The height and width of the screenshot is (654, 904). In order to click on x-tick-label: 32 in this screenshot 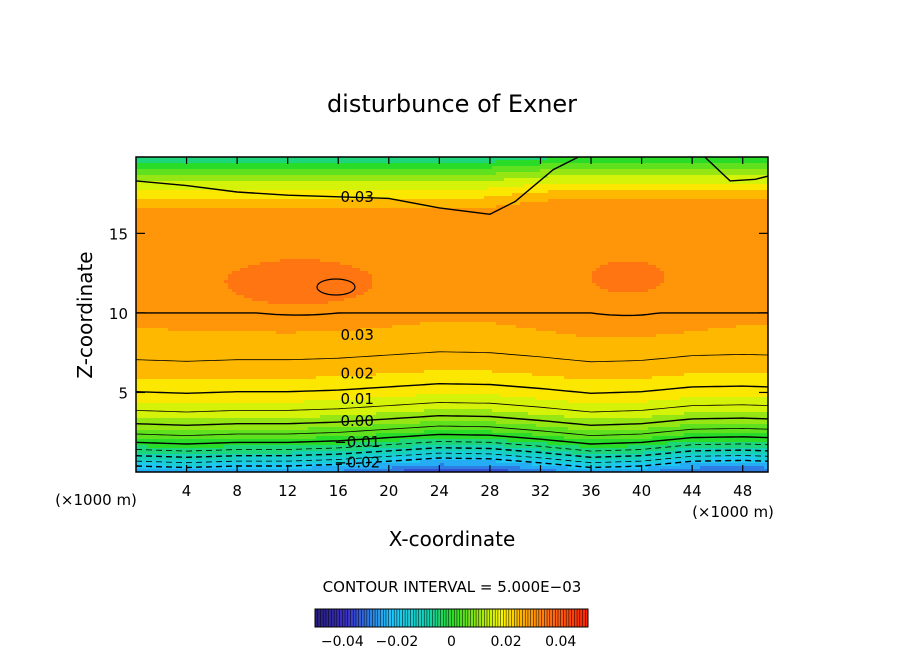, I will do `click(540, 491)`.